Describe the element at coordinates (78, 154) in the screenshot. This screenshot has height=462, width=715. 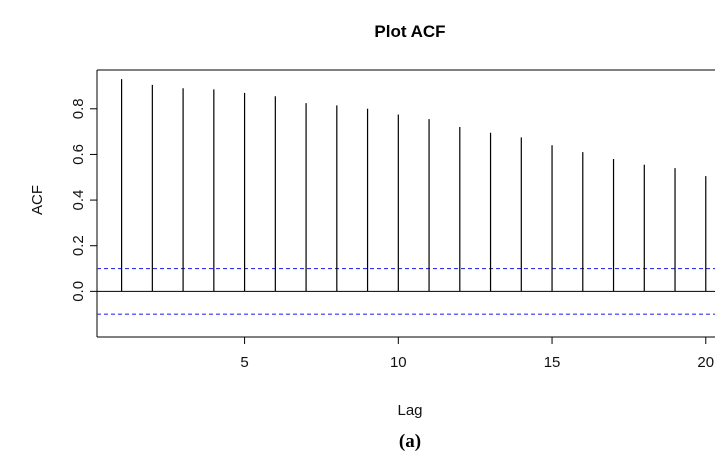
I see `y-tick-label-0.6: 0.6` at that location.